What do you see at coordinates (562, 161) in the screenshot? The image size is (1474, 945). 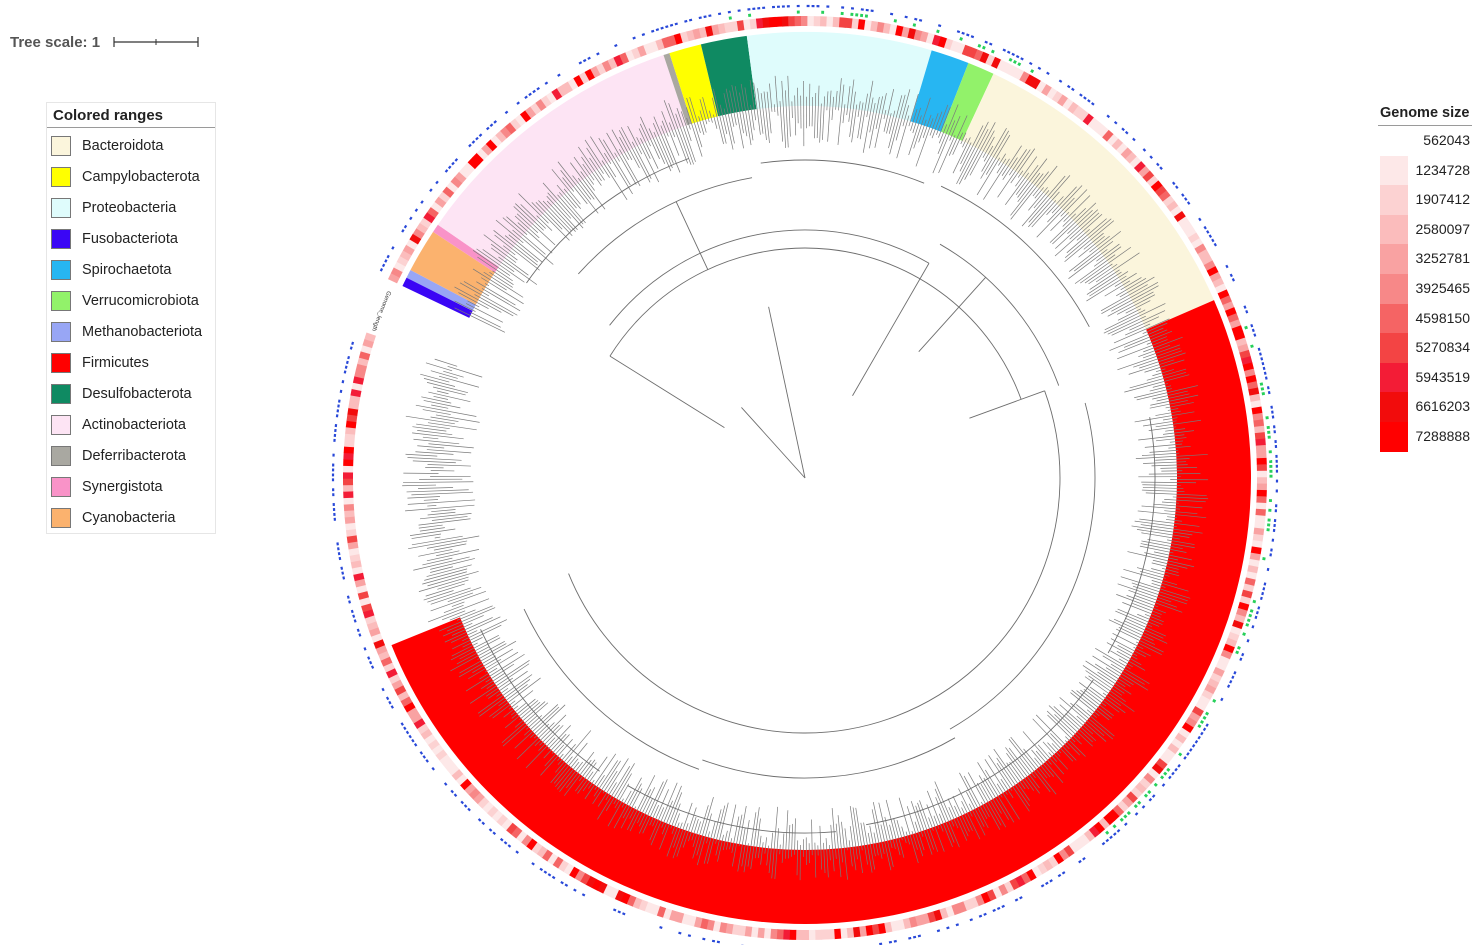 I see `clade-range` at bounding box center [562, 161].